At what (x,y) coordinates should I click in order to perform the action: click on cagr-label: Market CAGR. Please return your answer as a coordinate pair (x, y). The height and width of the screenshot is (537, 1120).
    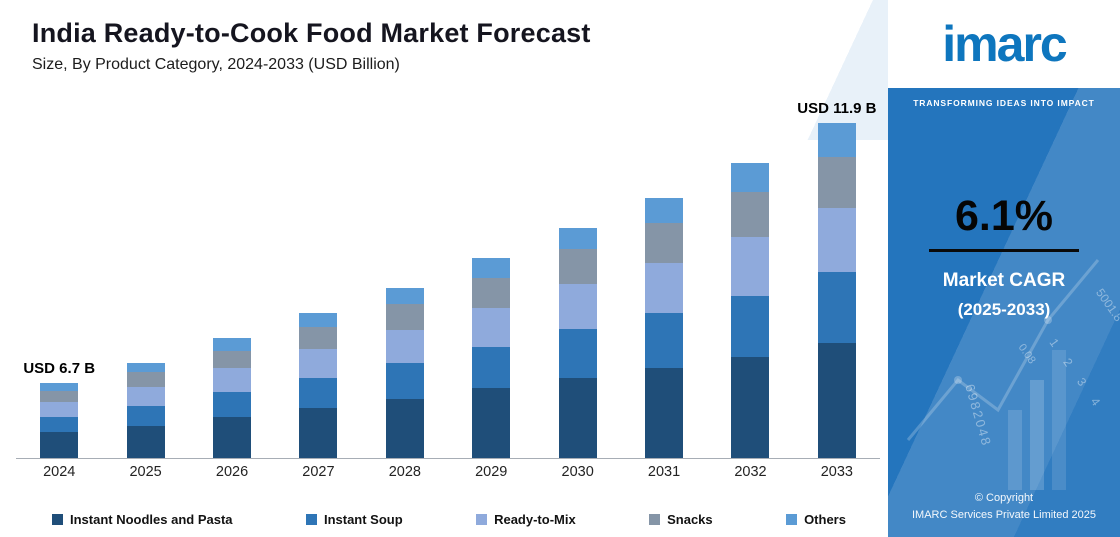
    Looking at the image, I should click on (1004, 280).